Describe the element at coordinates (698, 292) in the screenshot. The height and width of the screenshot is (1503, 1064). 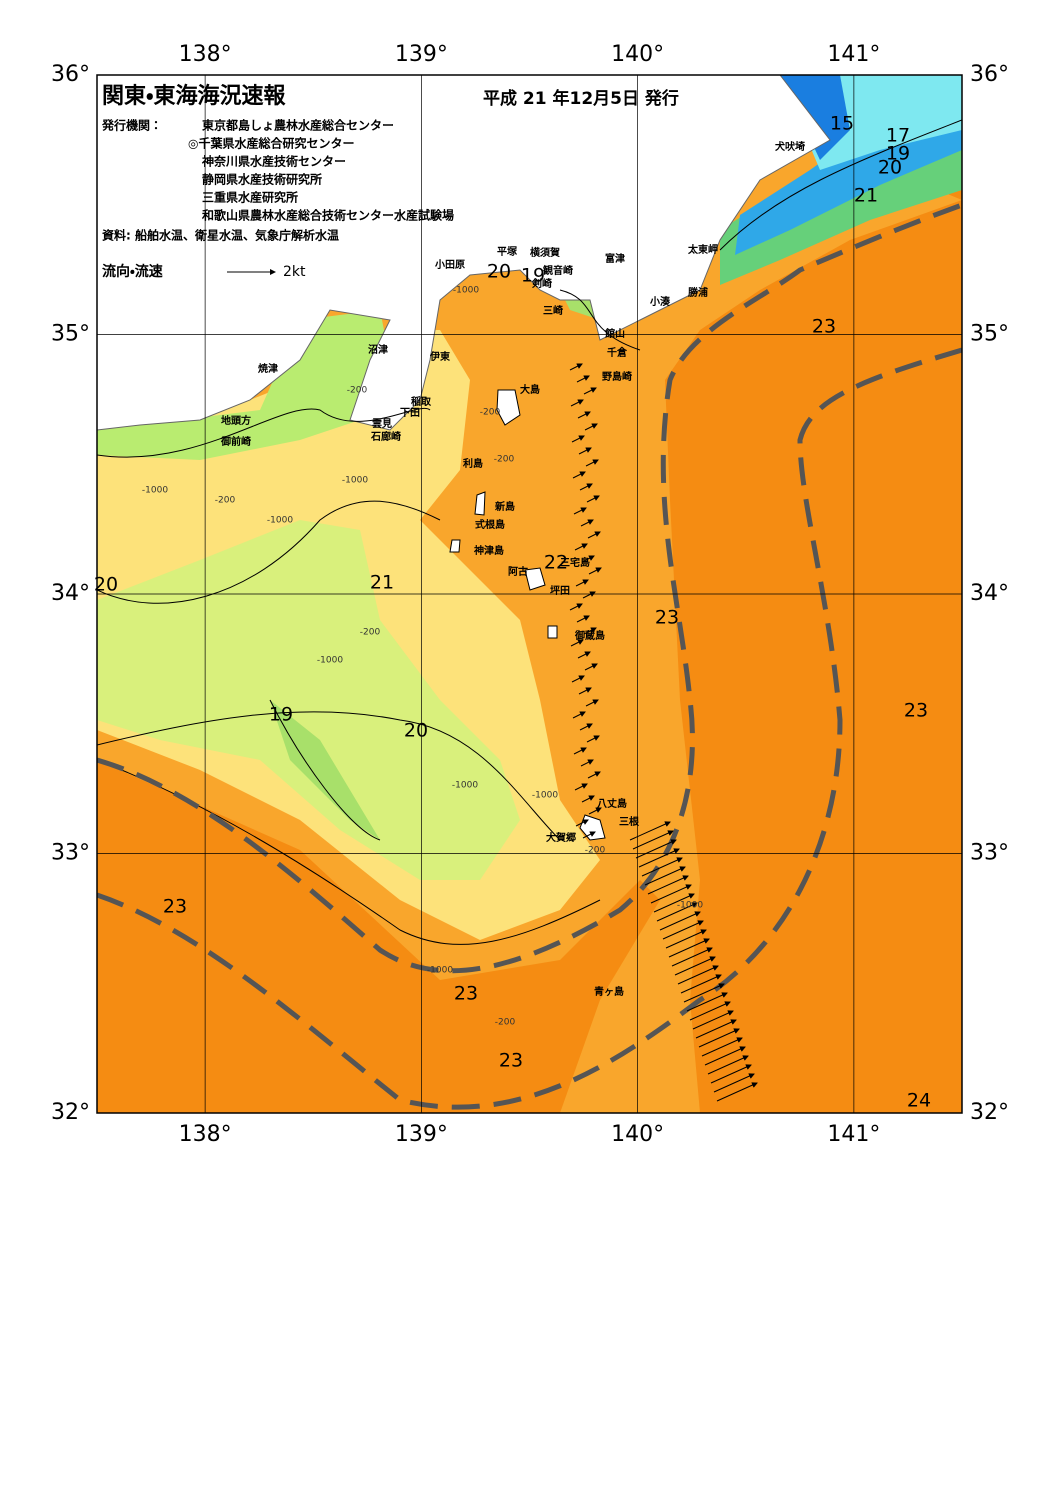
I see `place-name: 勝浦` at that location.